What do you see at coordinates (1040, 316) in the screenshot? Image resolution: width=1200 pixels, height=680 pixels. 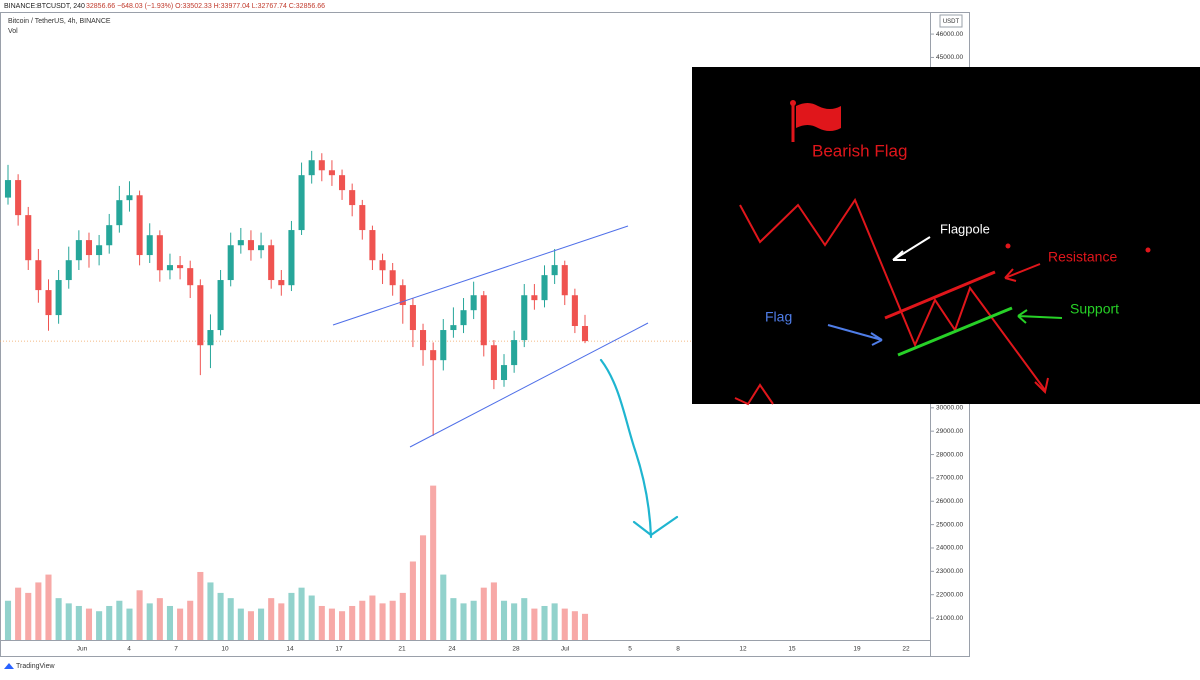 I see `support-arrow` at bounding box center [1040, 316].